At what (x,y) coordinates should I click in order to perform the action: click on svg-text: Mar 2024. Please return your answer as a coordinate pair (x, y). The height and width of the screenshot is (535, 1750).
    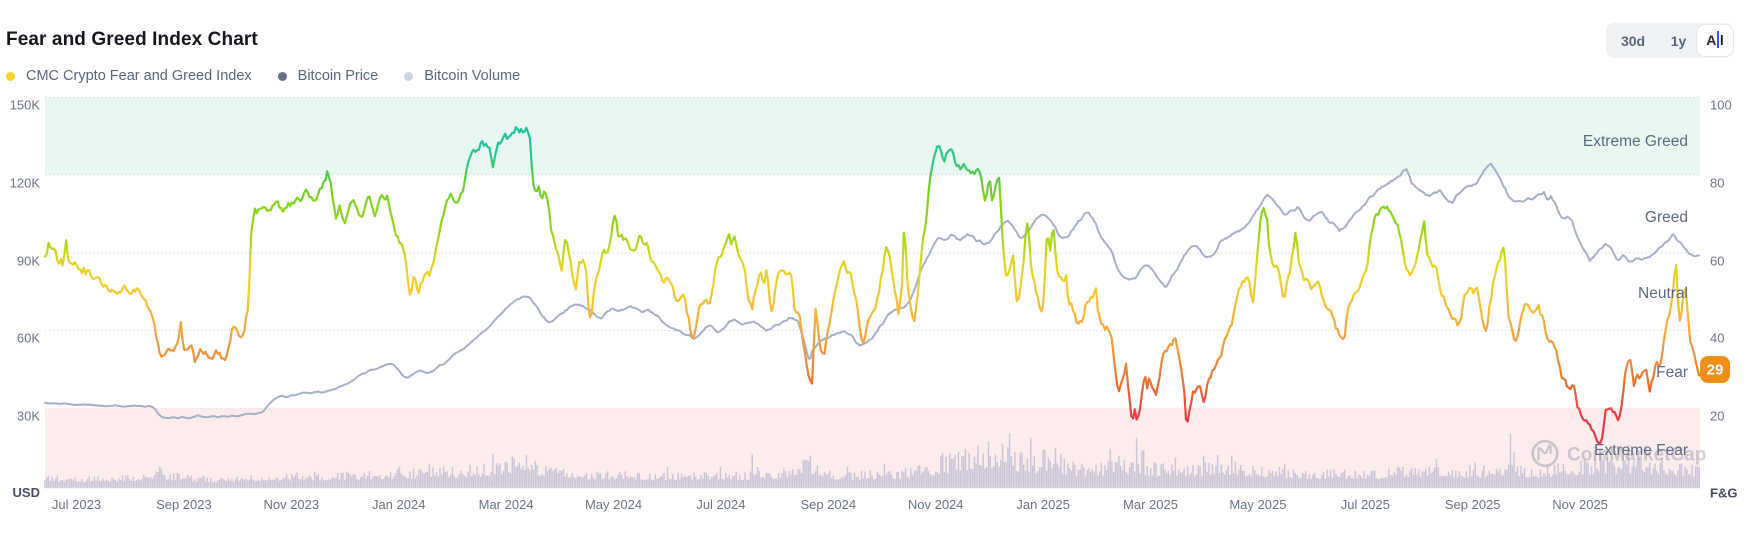
    Looking at the image, I should click on (506, 504).